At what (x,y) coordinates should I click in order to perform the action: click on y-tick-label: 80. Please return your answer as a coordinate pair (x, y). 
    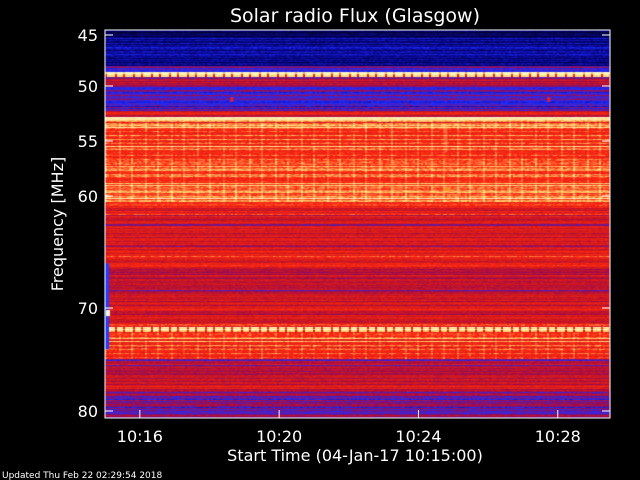
    Looking at the image, I should click on (88, 411).